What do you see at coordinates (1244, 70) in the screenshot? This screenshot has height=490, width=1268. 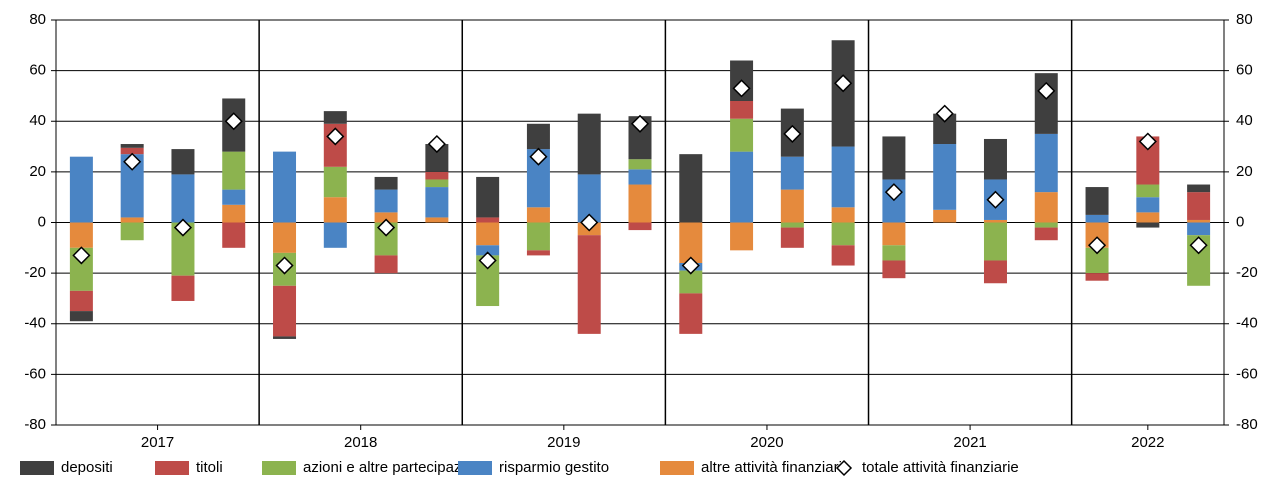 I see `y2-tick-label: 60` at bounding box center [1244, 70].